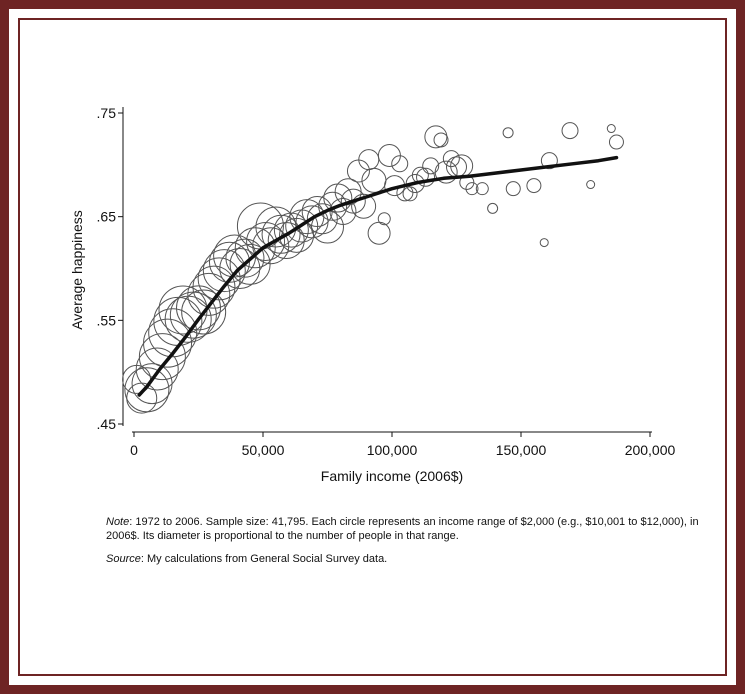 The width and height of the screenshot is (745, 694). I want to click on y-axis-title: Average happiness, so click(77, 270).